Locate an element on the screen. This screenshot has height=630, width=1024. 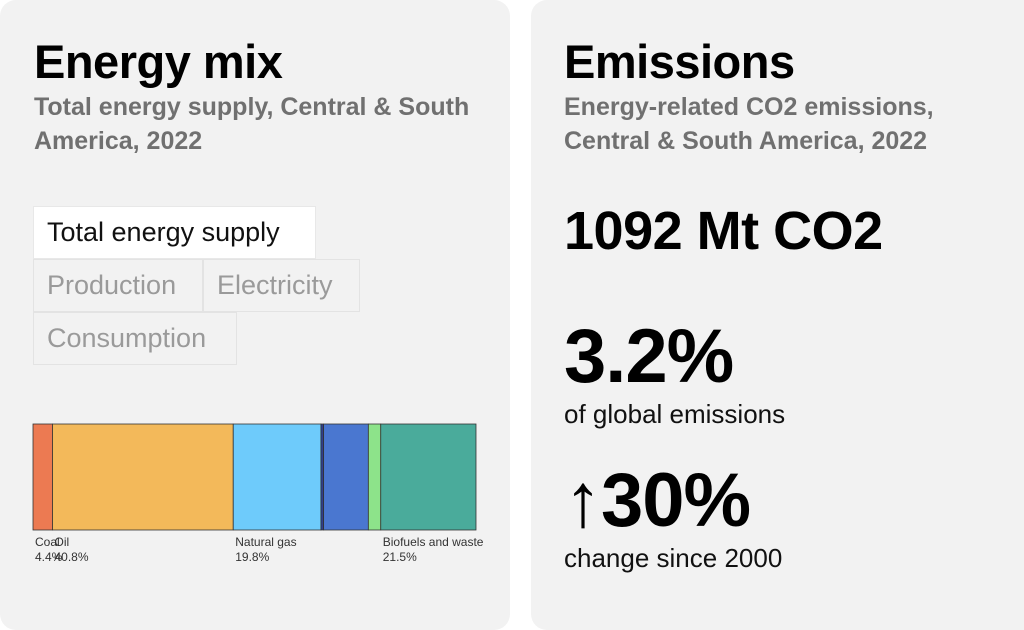
global-share-label: of global emissions is located at coordinates (675, 414).